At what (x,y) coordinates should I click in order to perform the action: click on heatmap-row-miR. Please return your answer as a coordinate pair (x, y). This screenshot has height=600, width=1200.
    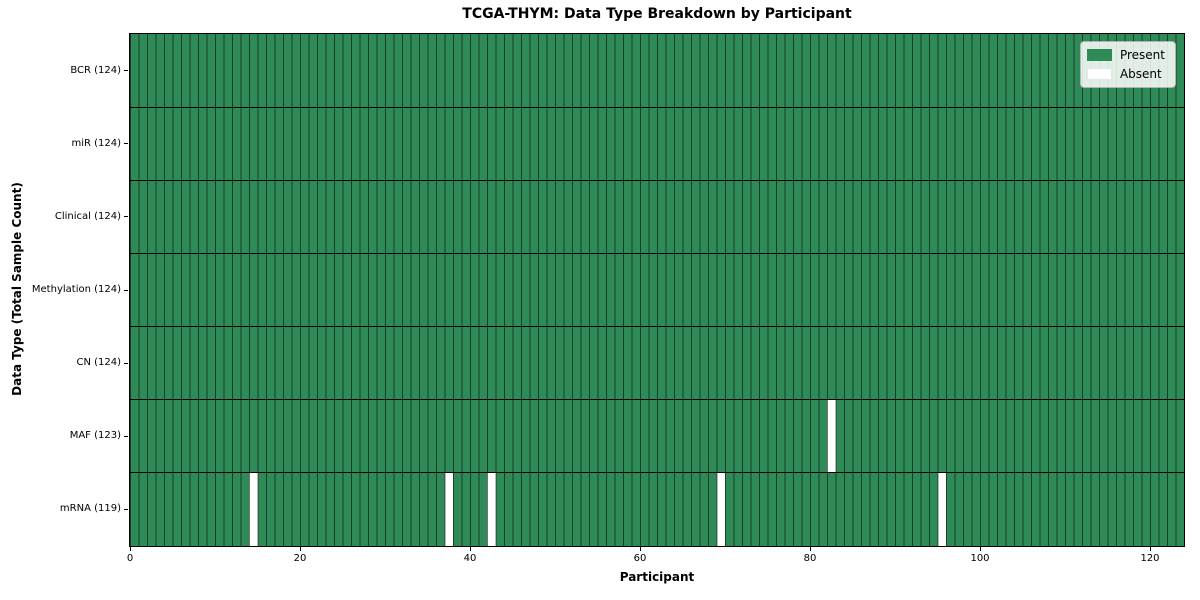
    Looking at the image, I should click on (657, 144).